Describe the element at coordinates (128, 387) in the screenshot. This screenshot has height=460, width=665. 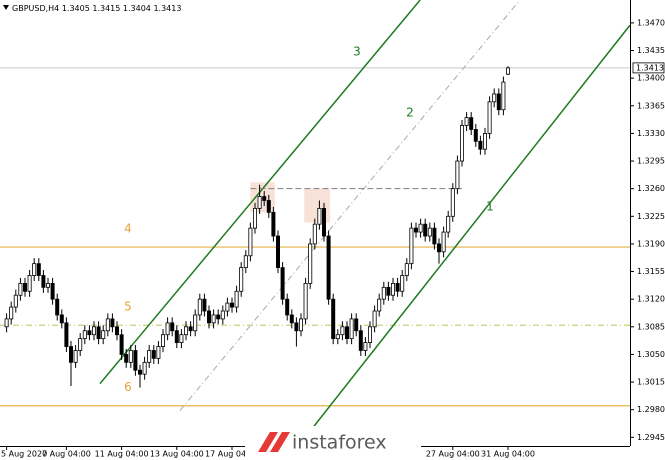
I see `level-label: 6` at that location.